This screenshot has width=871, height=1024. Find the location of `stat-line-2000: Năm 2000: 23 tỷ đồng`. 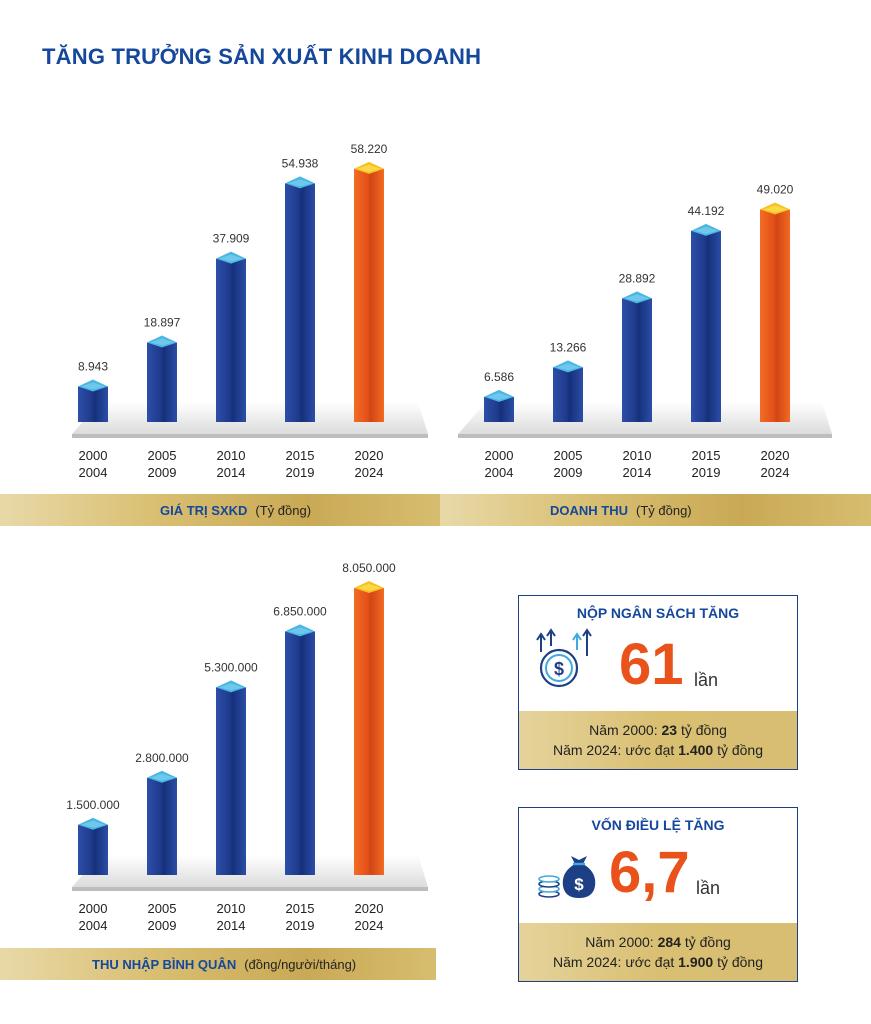

stat-line-2000: Năm 2000: 23 tỷ đồng is located at coordinates (658, 730).